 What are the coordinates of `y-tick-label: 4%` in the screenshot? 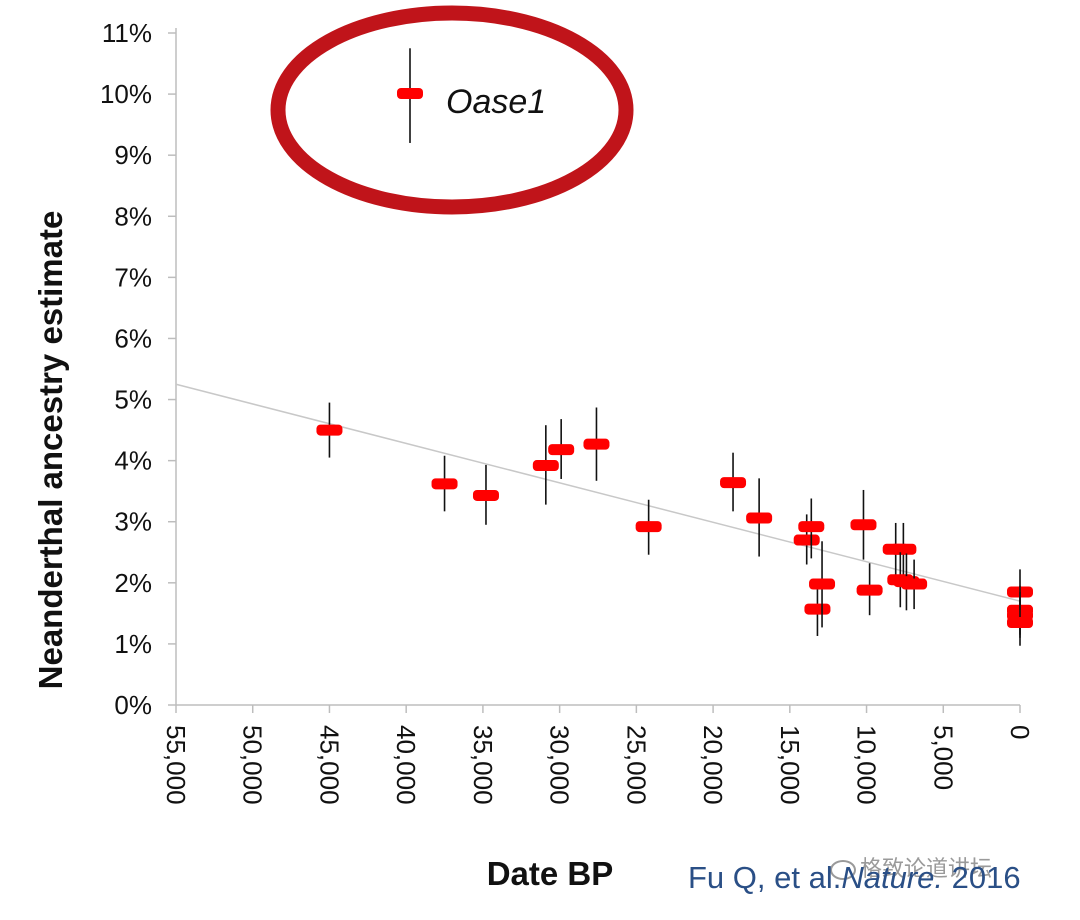 It's located at (133, 461).